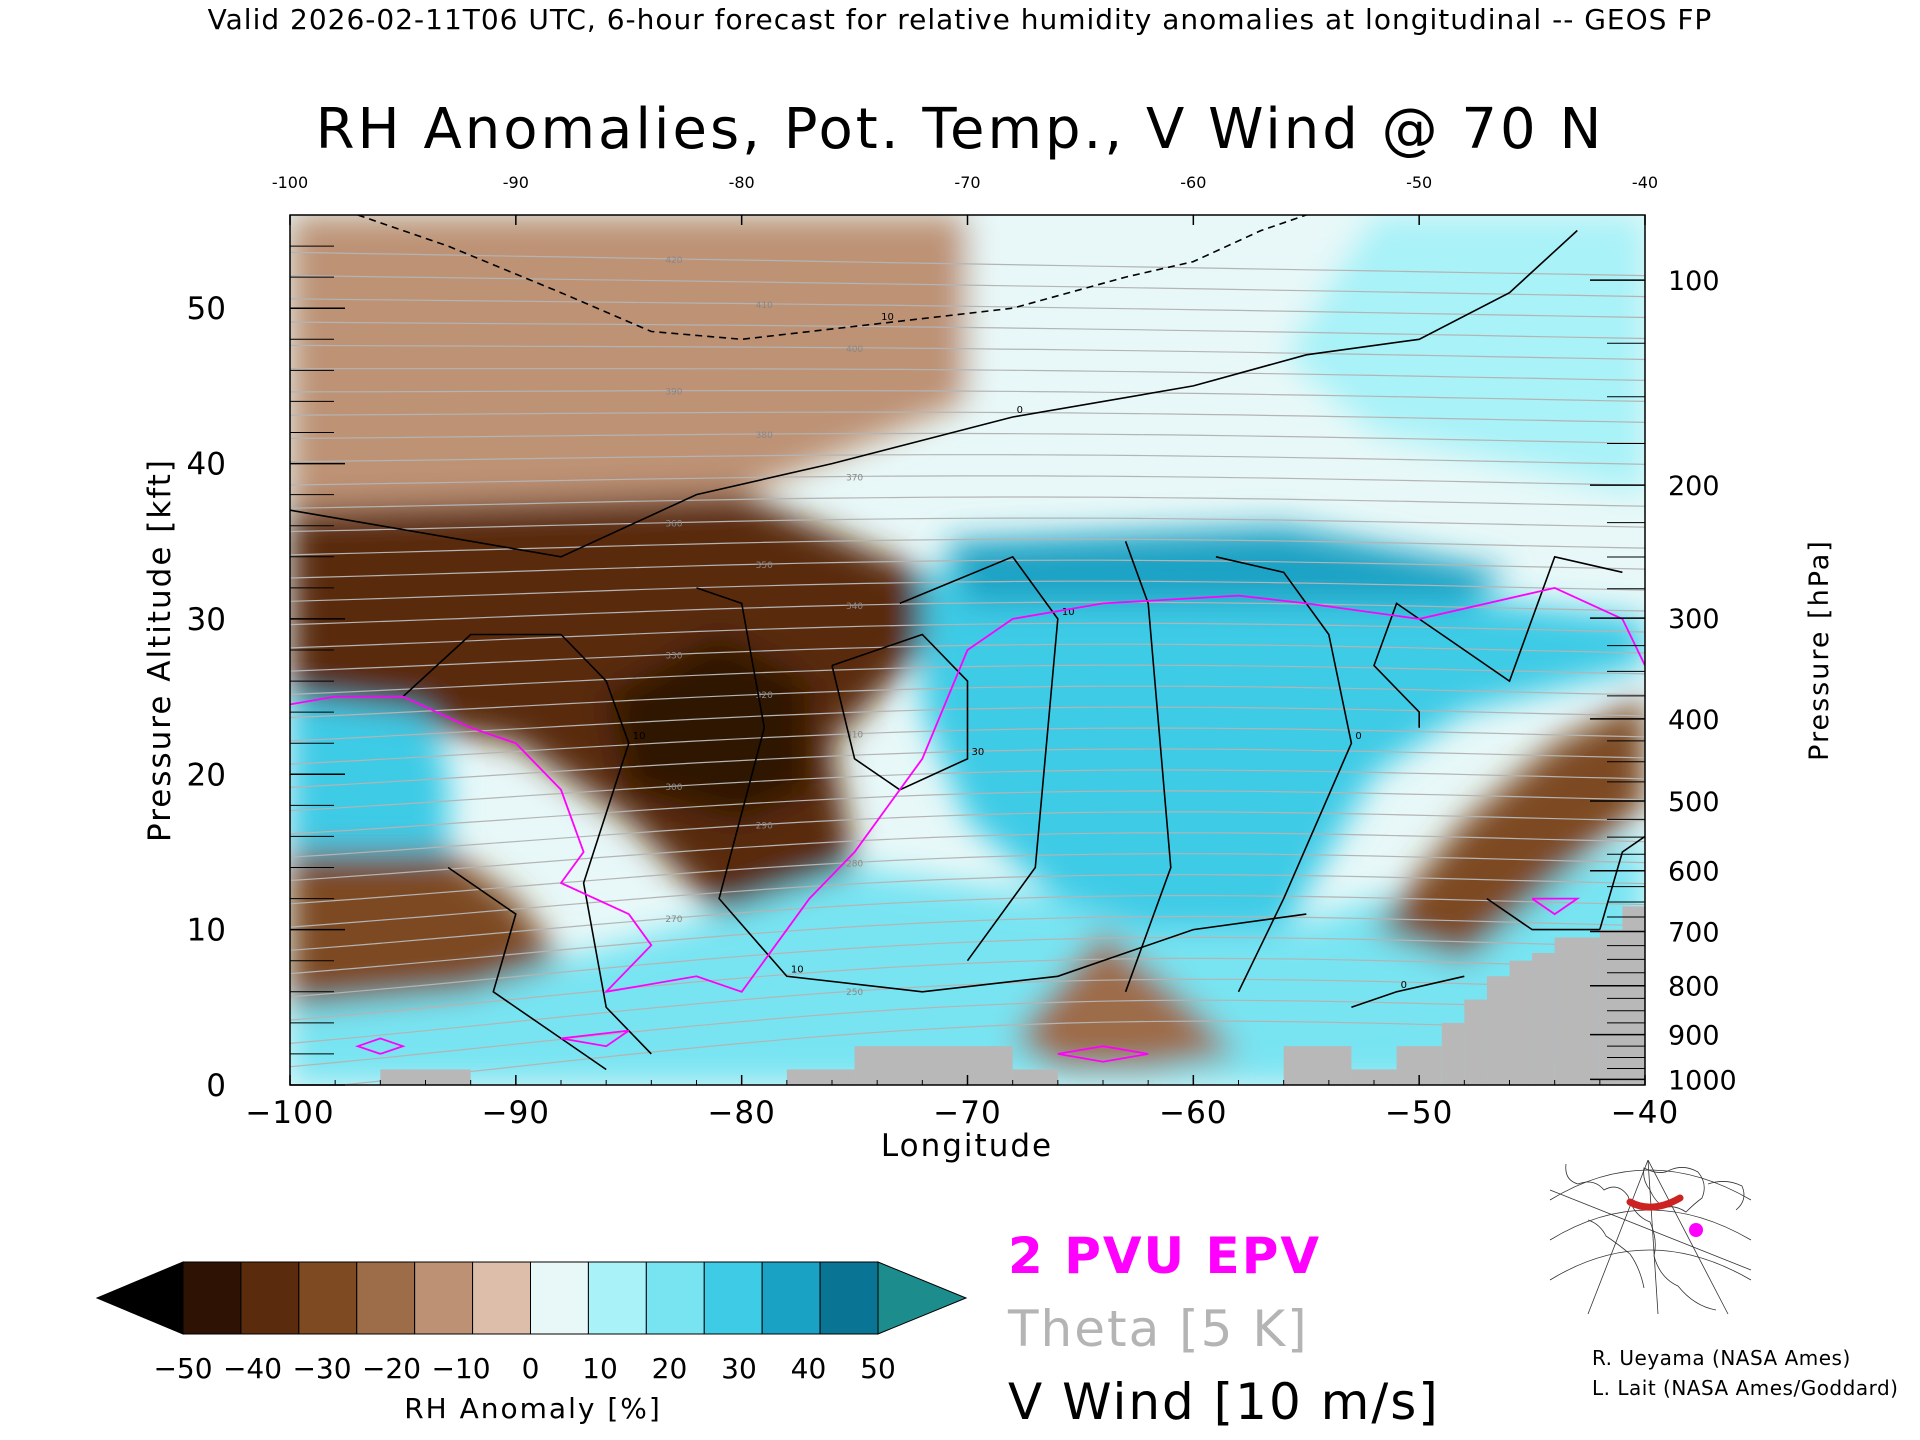 This screenshot has width=1920, height=1440. What do you see at coordinates (1721, 1358) in the screenshot?
I see `credit-line: R. Ueyama (NASA Ames)` at bounding box center [1721, 1358].